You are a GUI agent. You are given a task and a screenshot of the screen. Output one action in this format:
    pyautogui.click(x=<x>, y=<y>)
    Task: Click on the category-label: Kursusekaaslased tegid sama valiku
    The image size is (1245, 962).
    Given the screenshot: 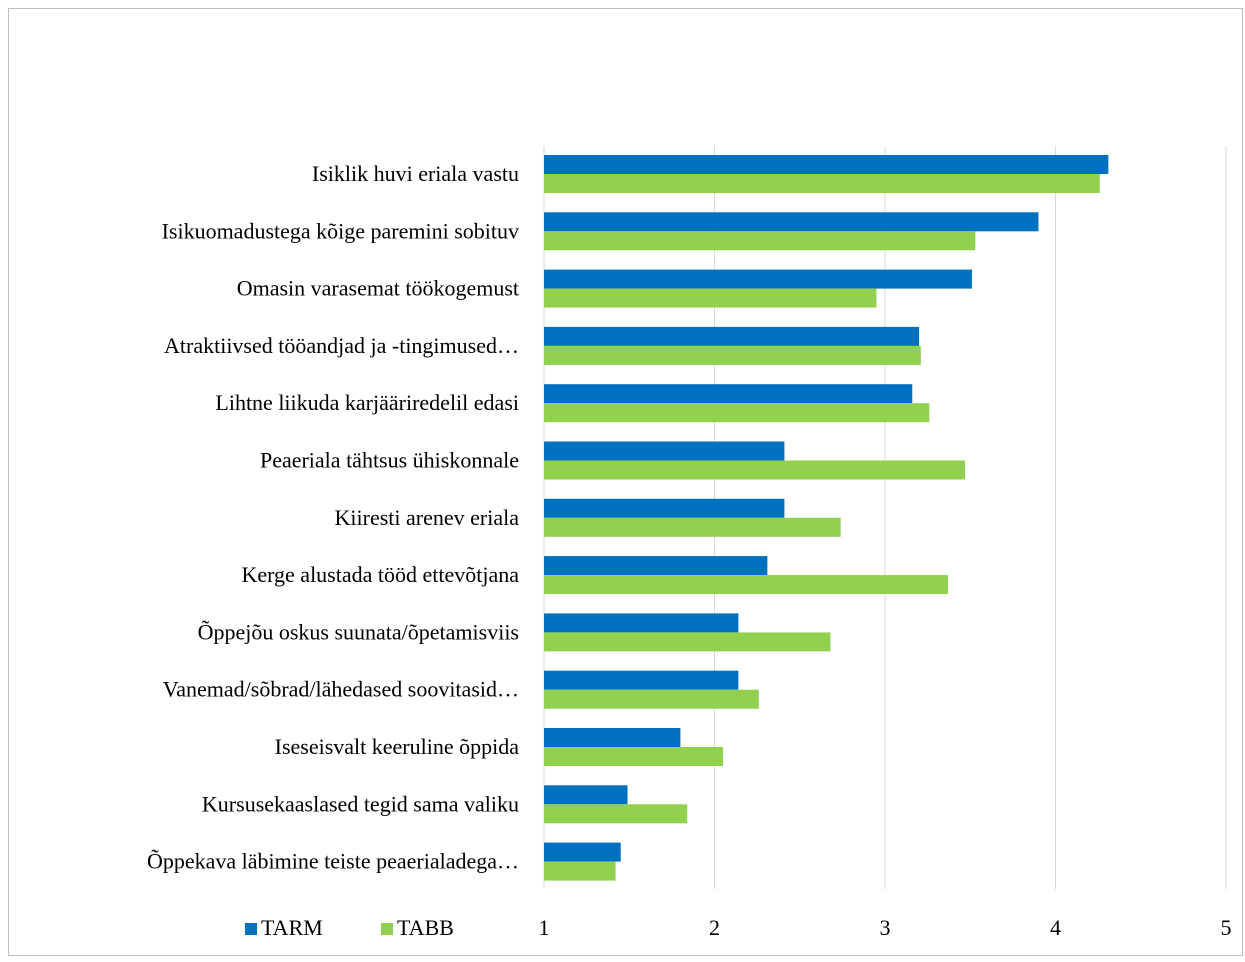 What is the action you would take?
    pyautogui.click(x=360, y=803)
    